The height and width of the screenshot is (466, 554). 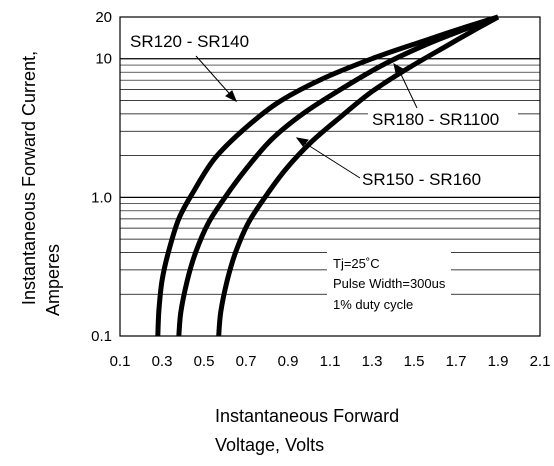 What do you see at coordinates (307, 416) in the screenshot?
I see `svg-text: Instantaneous Forward` at bounding box center [307, 416].